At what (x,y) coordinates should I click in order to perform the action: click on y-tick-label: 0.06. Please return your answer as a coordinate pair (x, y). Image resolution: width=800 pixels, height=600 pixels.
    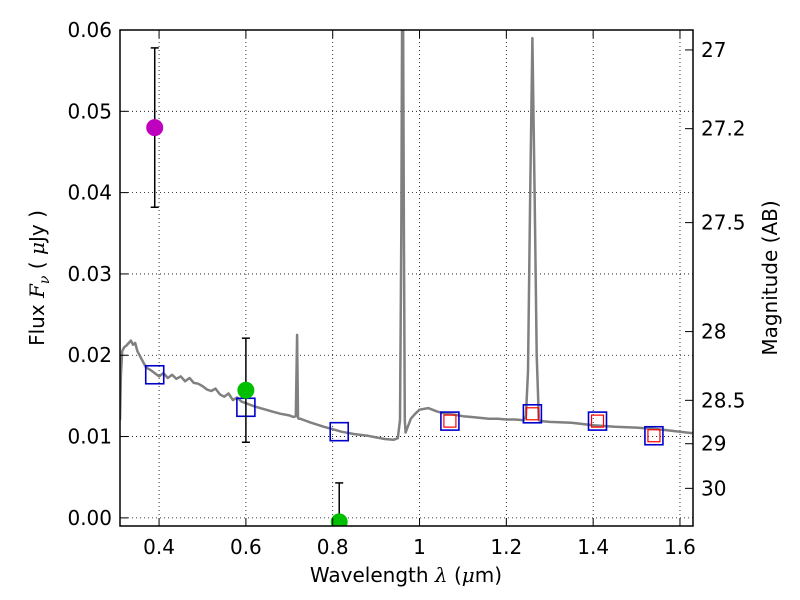
    Looking at the image, I should click on (89, 30).